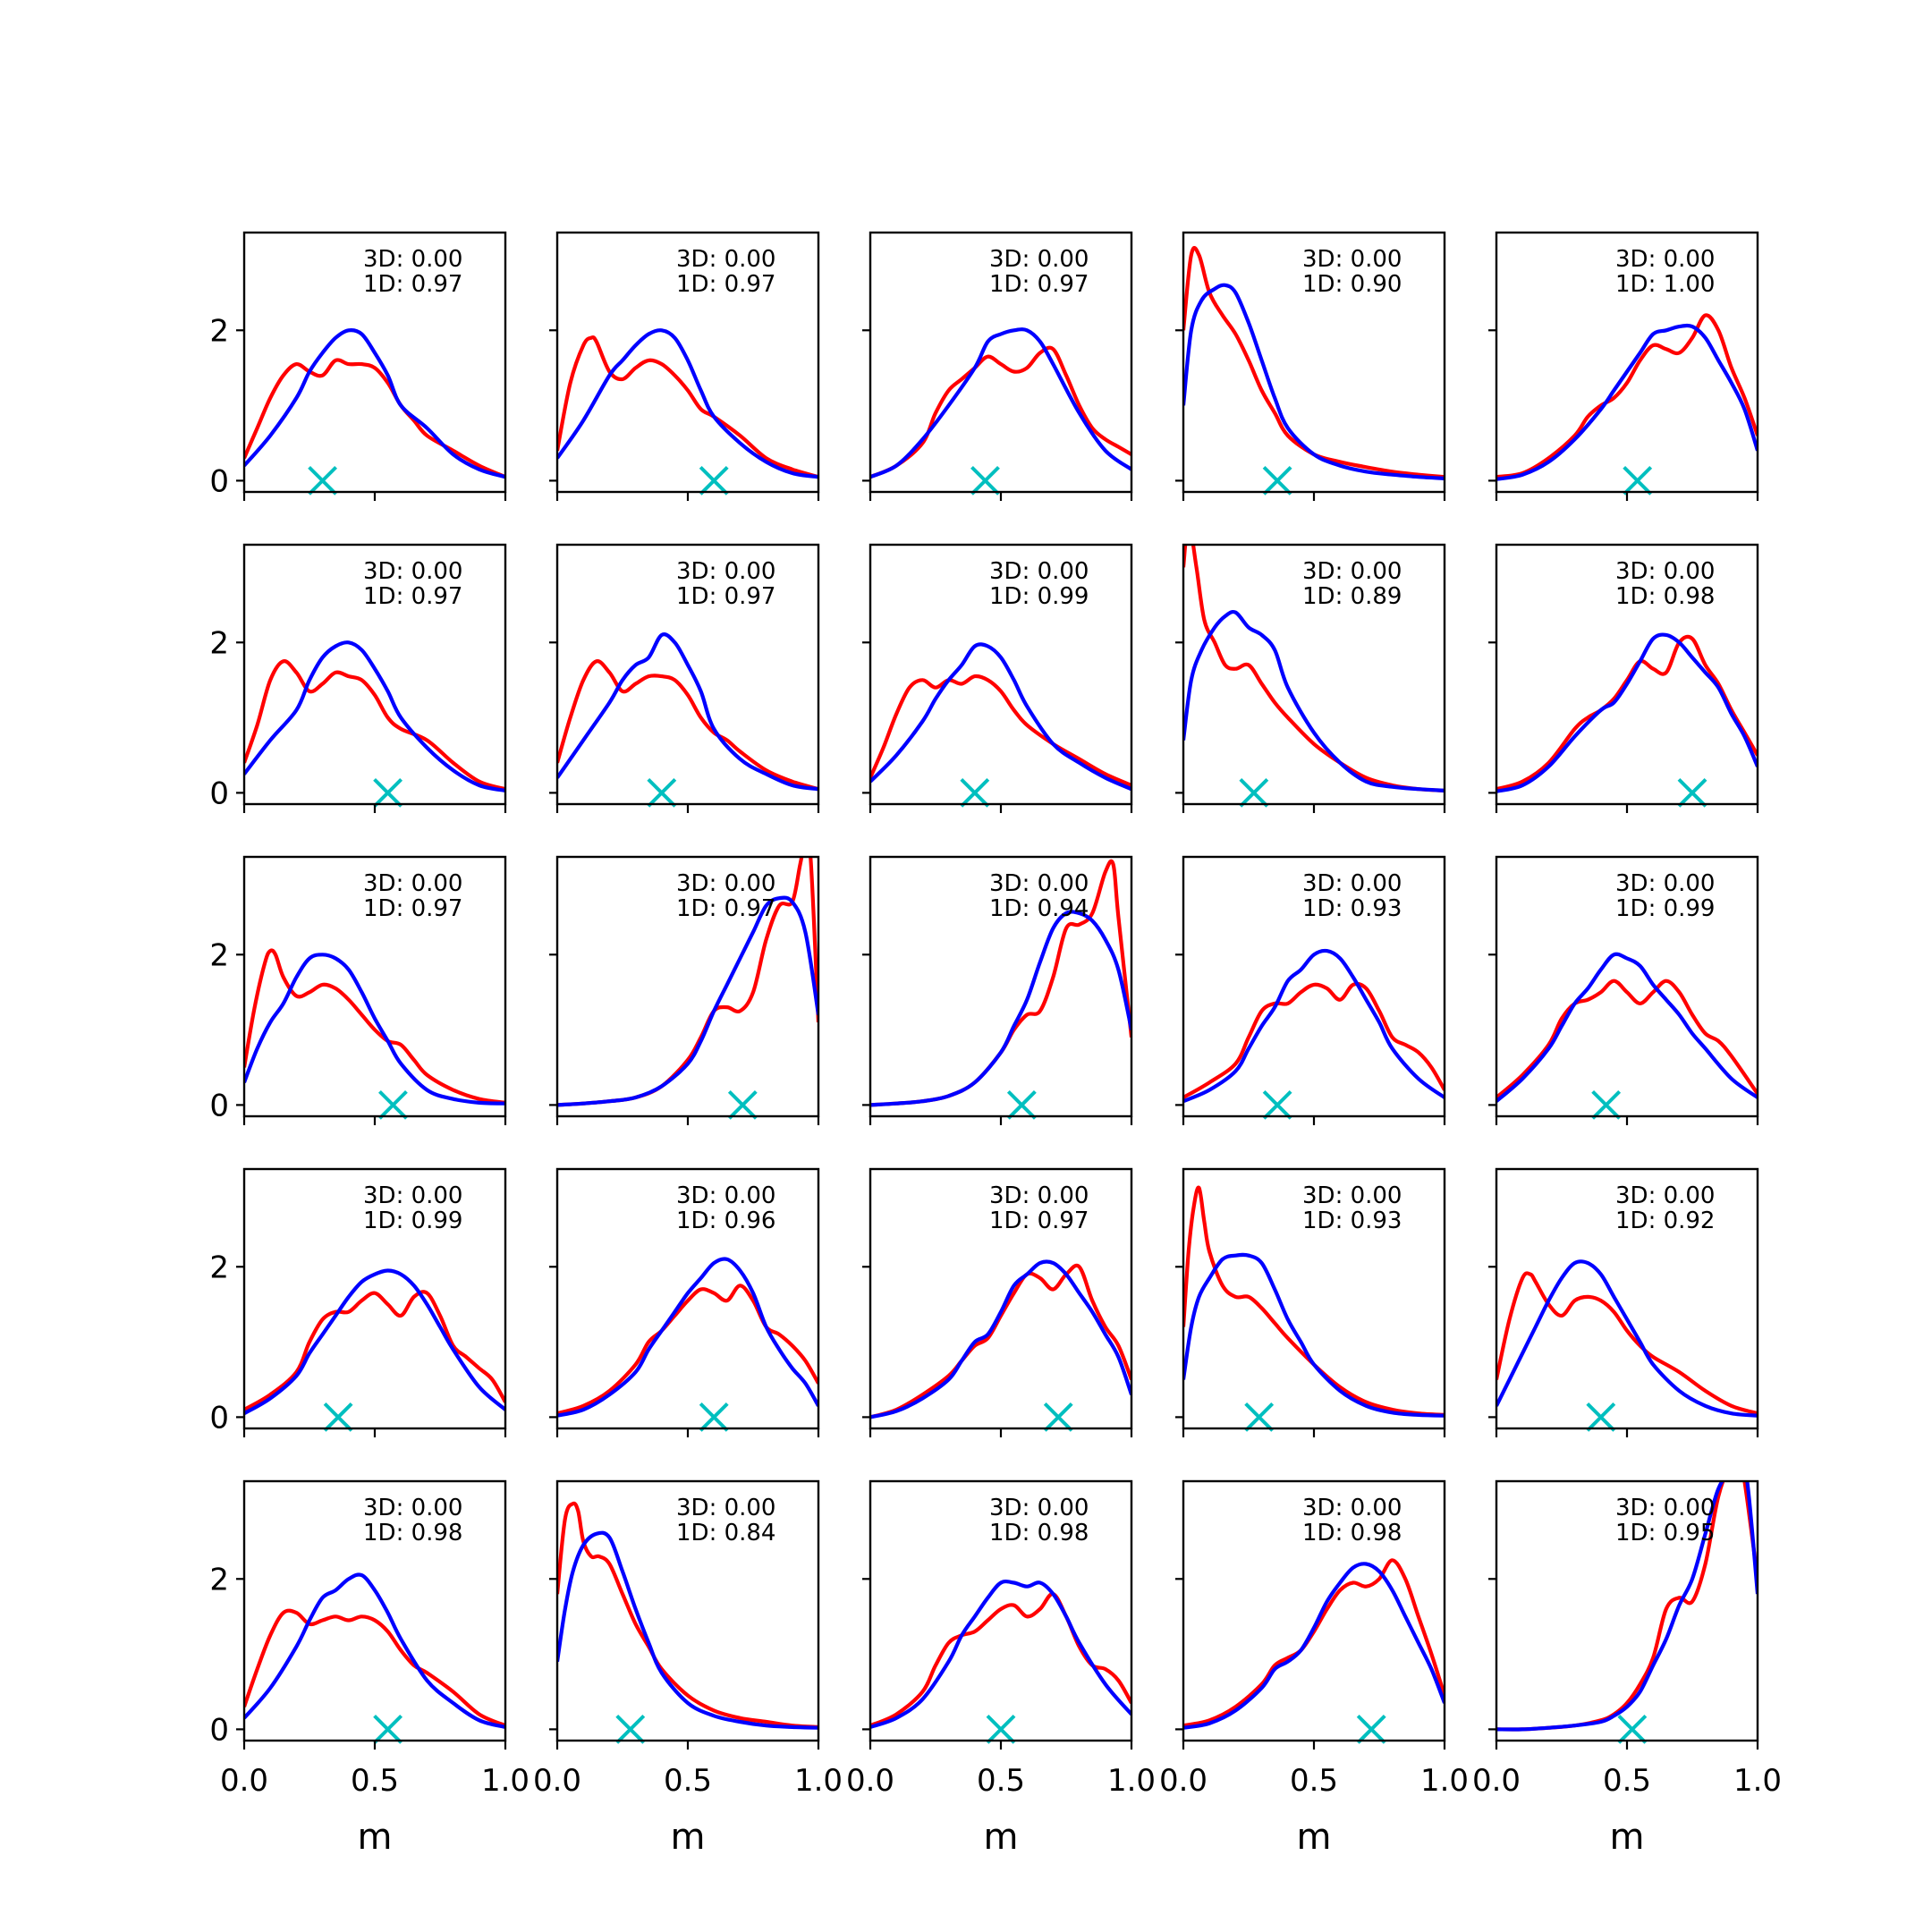  Describe the element at coordinates (1352, 284) in the screenshot. I see `panel-annotation: 1D: 0.90` at that location.